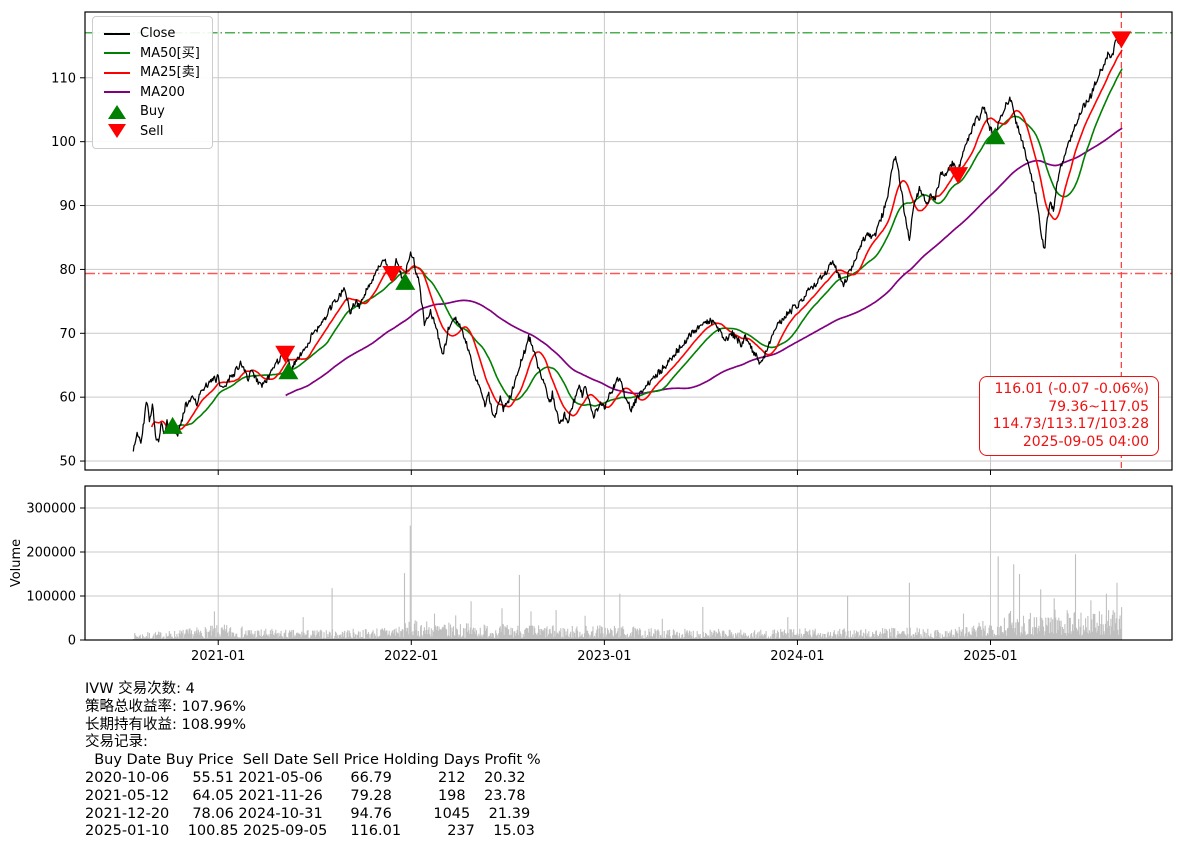 This screenshot has width=1180, height=855. What do you see at coordinates (128, 724) in the screenshot?
I see `hold-return-label: 长期持有收益` at bounding box center [128, 724].